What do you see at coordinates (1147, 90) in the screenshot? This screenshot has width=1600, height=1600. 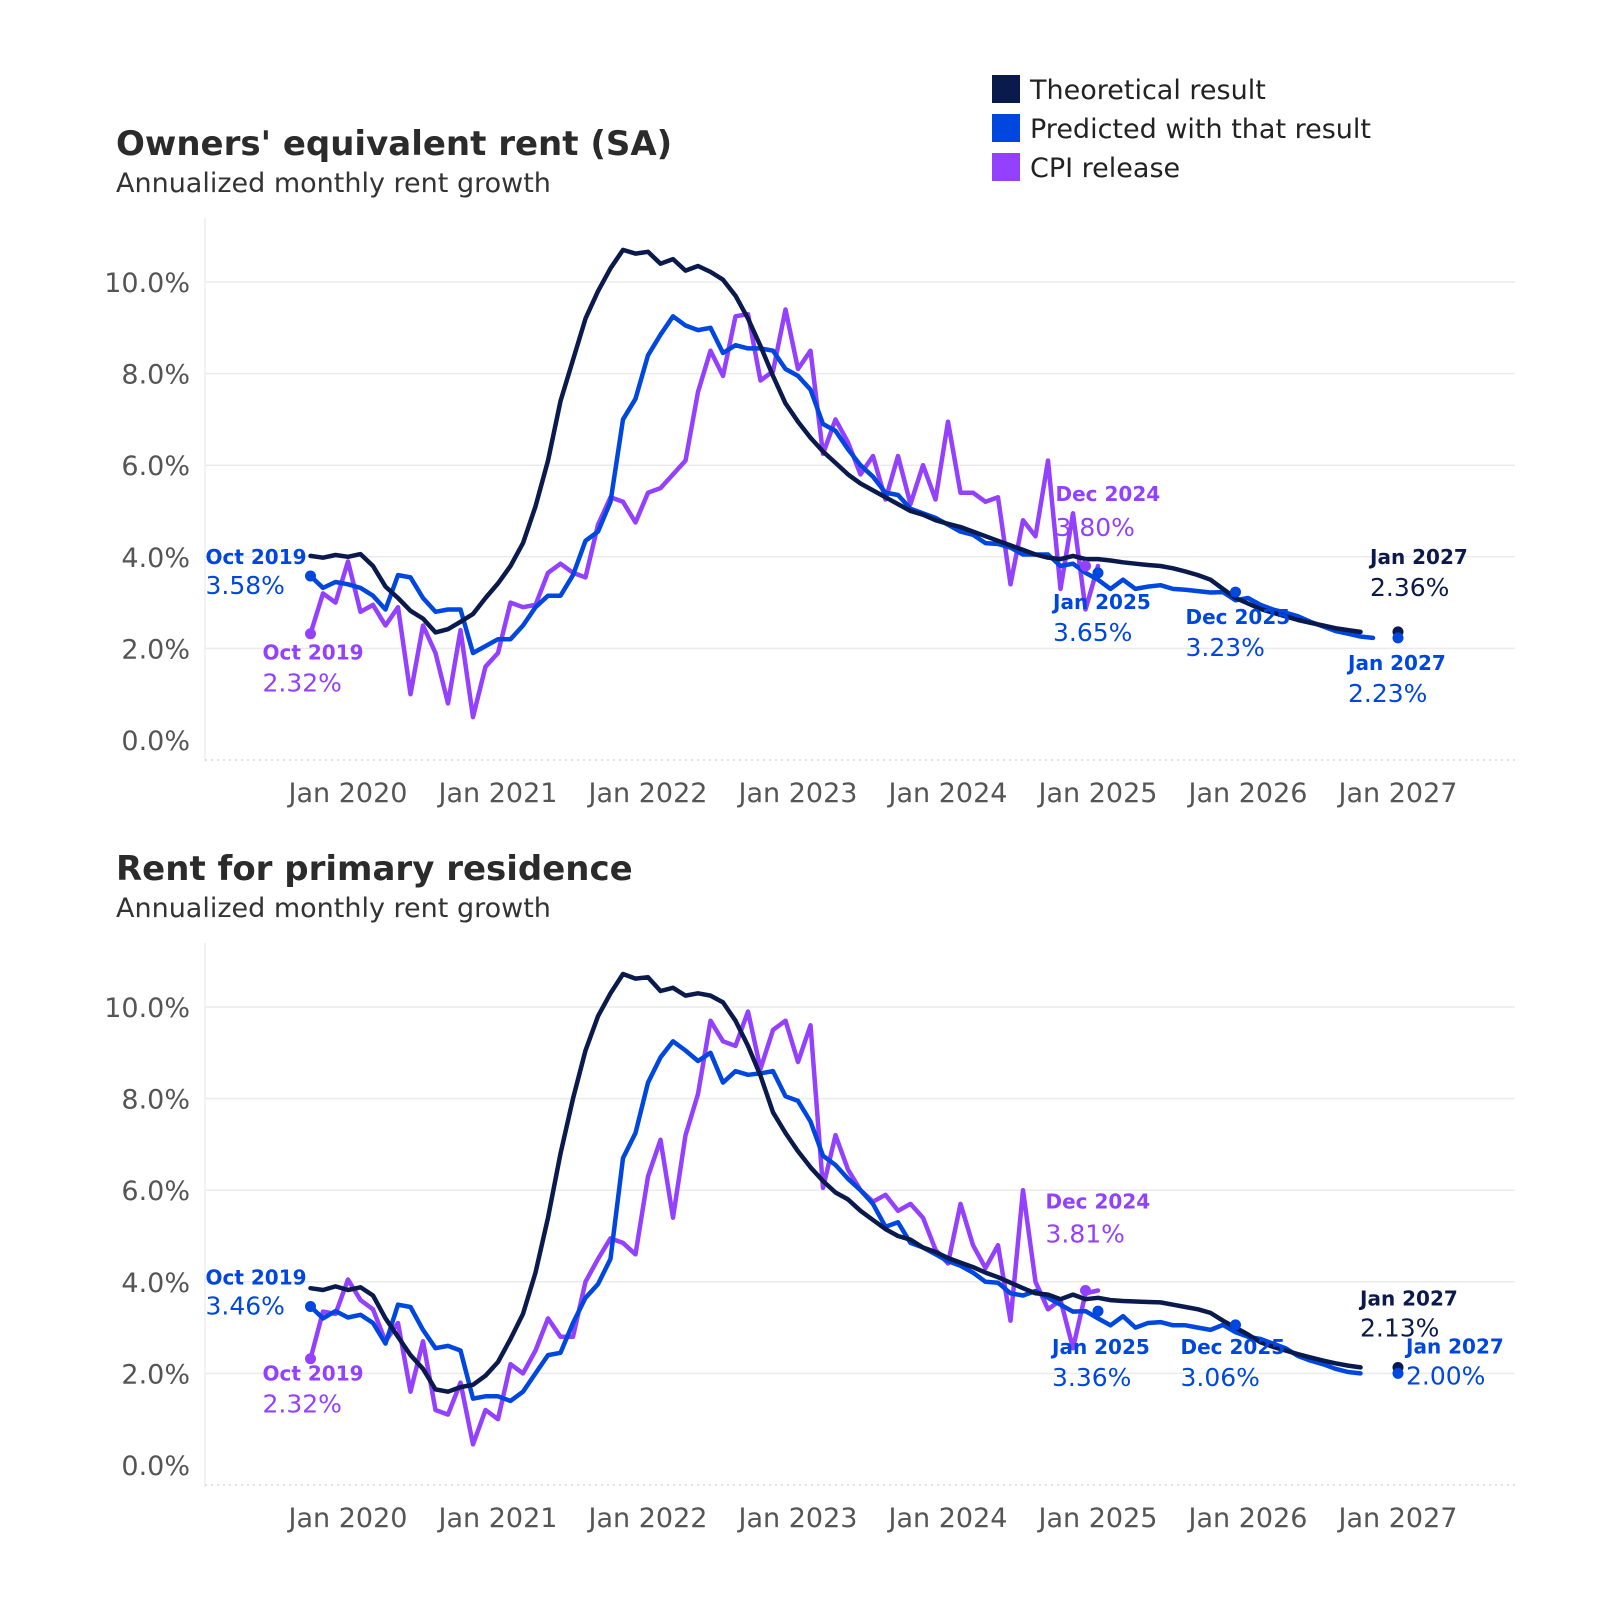 I see `legend-label-0: Theoretical result` at bounding box center [1147, 90].